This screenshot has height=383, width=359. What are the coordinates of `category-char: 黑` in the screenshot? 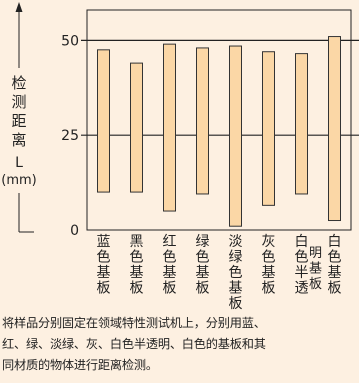 It's located at (137, 242).